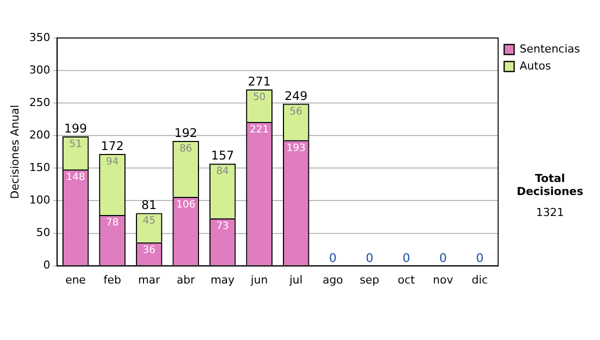  I want to click on x-tick-label: jun, so click(259, 279).